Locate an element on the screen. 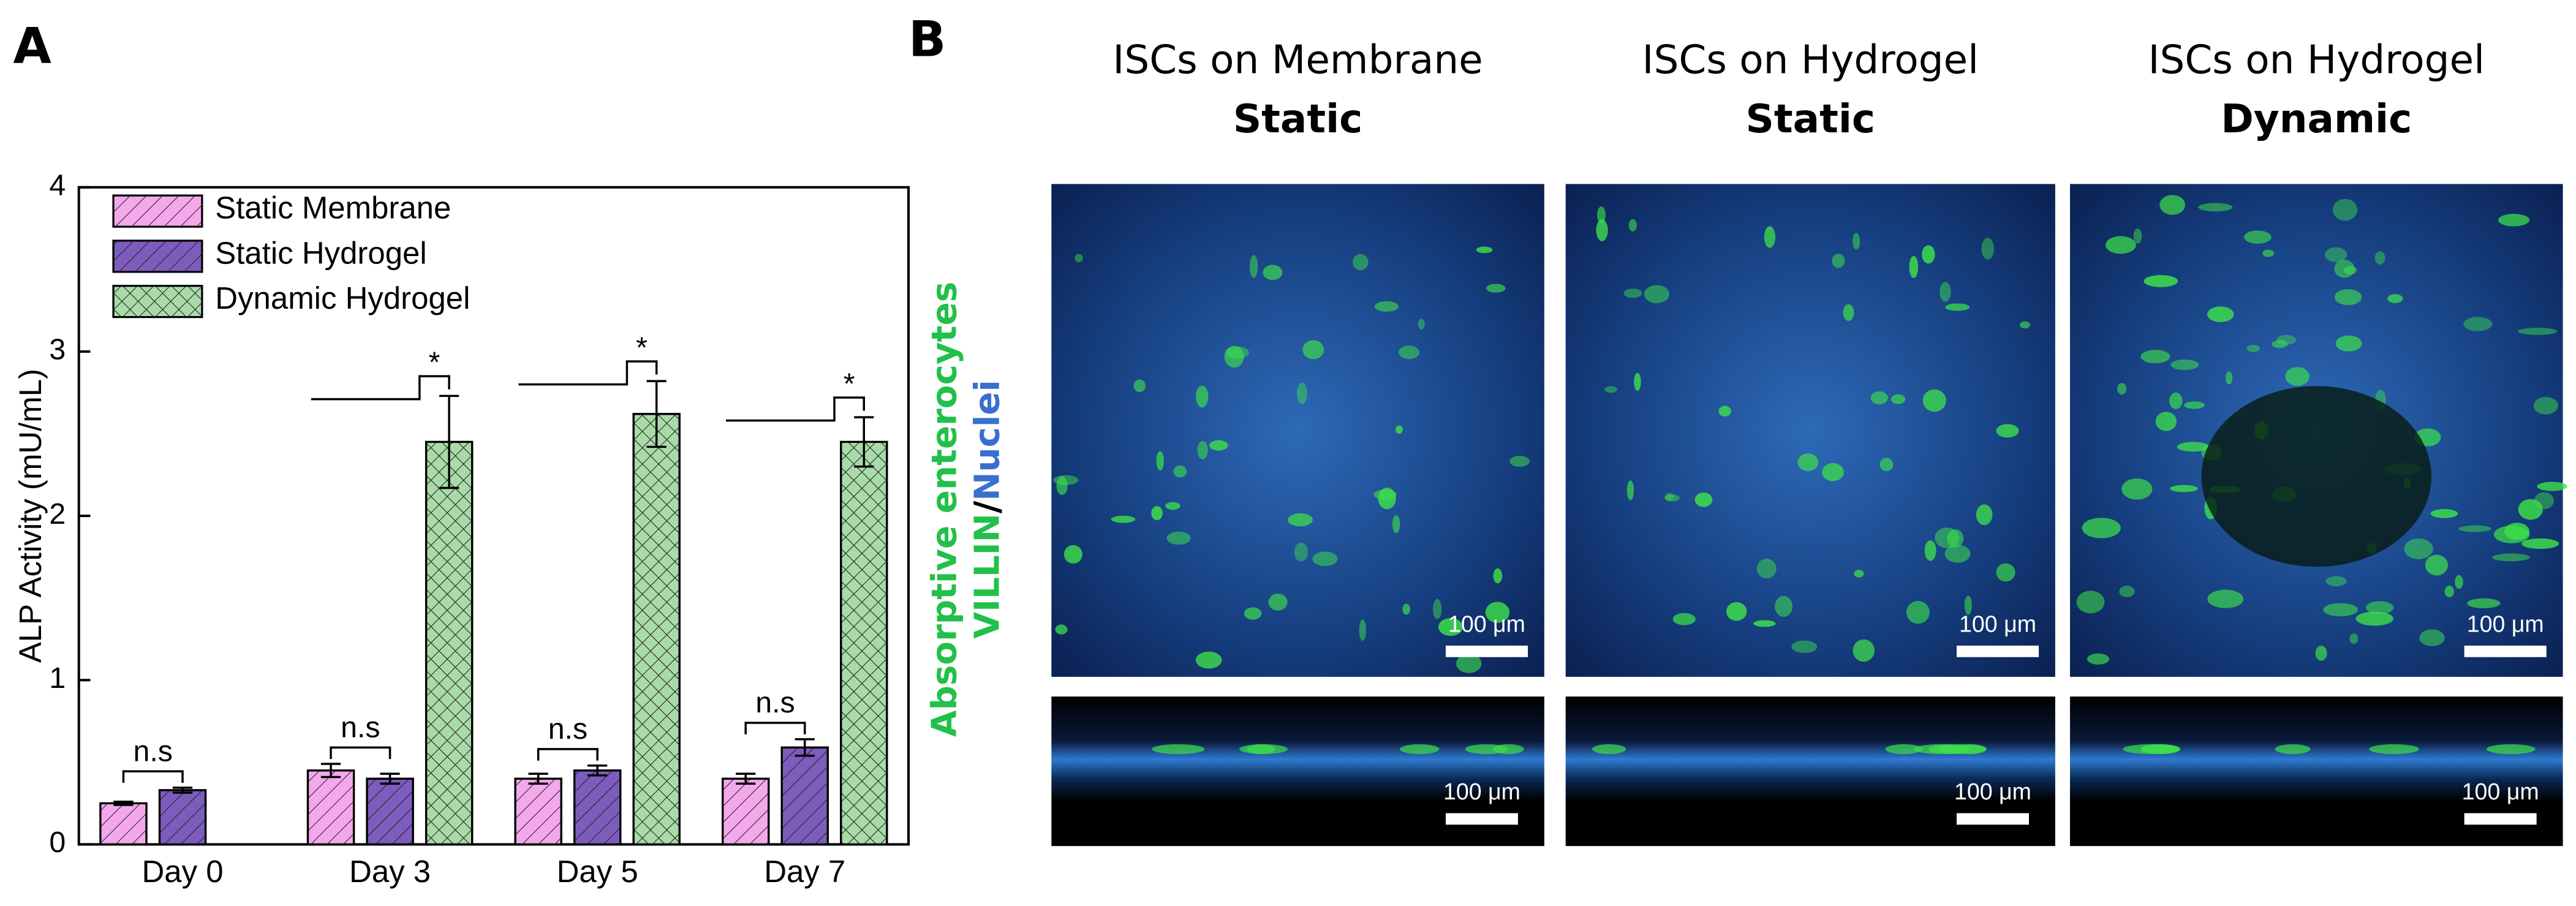 The width and height of the screenshot is (2576, 906). y-tick-label: 2 is located at coordinates (57, 513).